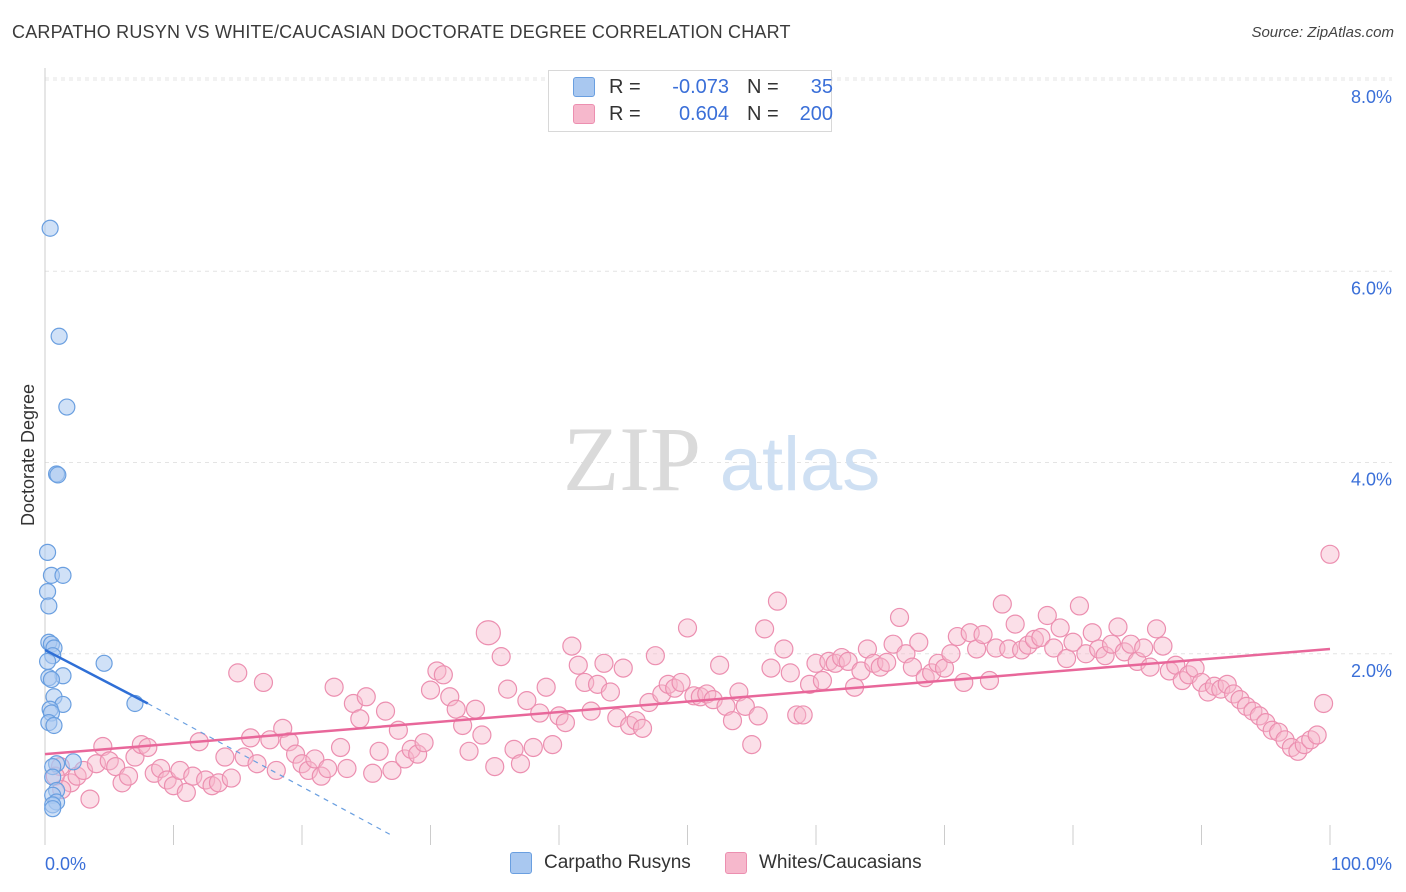 The width and height of the screenshot is (1406, 892). What do you see at coordinates (1371, 288) in the screenshot?
I see `y-tick-label: 6.0%` at bounding box center [1371, 288].